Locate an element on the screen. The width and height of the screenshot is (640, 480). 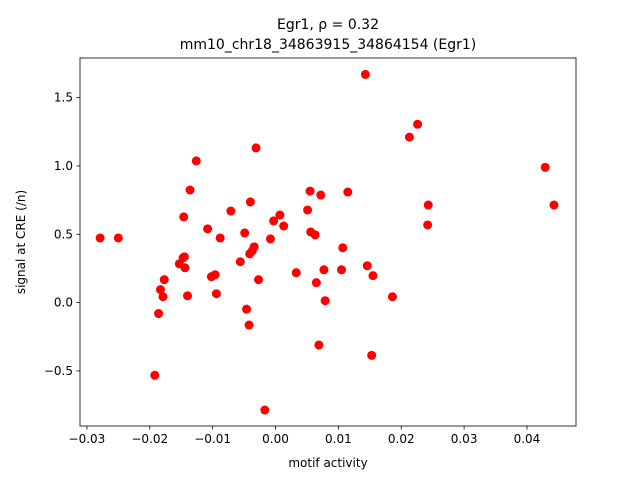
y-axis-label: signal at CRE (/n) is located at coordinates (21, 242).